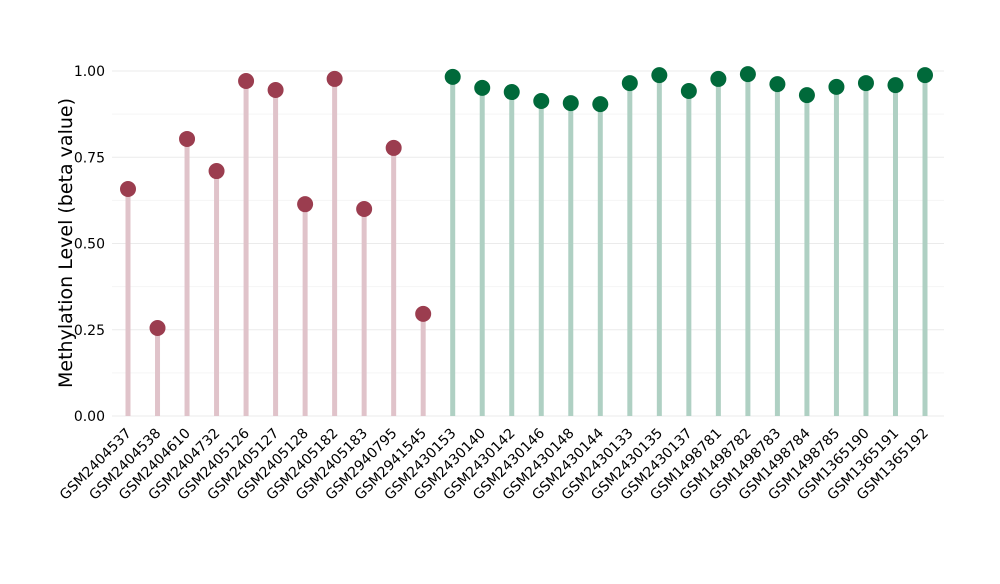 This screenshot has height=584, width=1000. What do you see at coordinates (89, 158) in the screenshot?
I see `y-tick-label: 0.75` at bounding box center [89, 158].